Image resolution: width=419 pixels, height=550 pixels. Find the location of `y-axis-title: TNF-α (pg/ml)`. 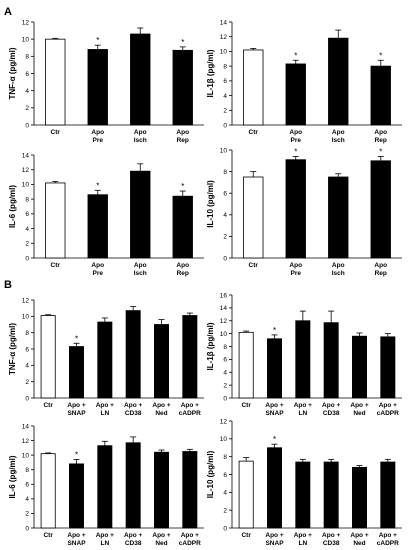

y-axis-title: TNF-α (pg/ml) is located at coordinates (12, 73).